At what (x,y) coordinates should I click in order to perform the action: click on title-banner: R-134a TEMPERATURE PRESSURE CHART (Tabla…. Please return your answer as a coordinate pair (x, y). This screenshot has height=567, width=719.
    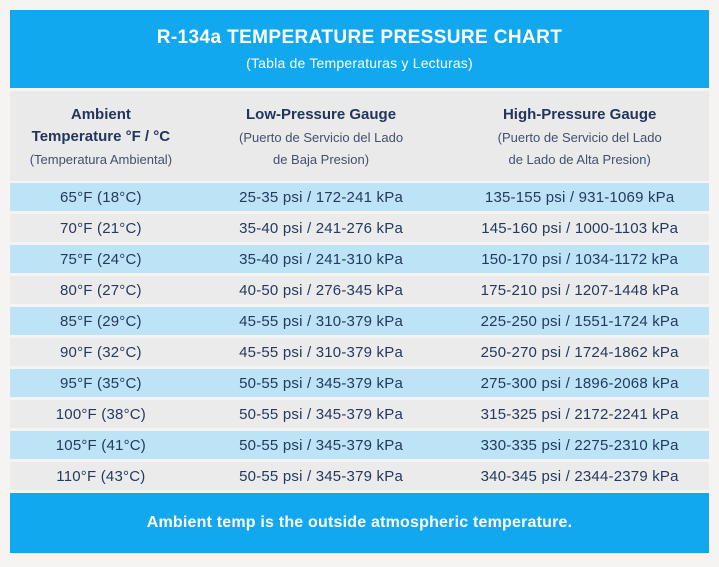
    Looking at the image, I should click on (359, 49).